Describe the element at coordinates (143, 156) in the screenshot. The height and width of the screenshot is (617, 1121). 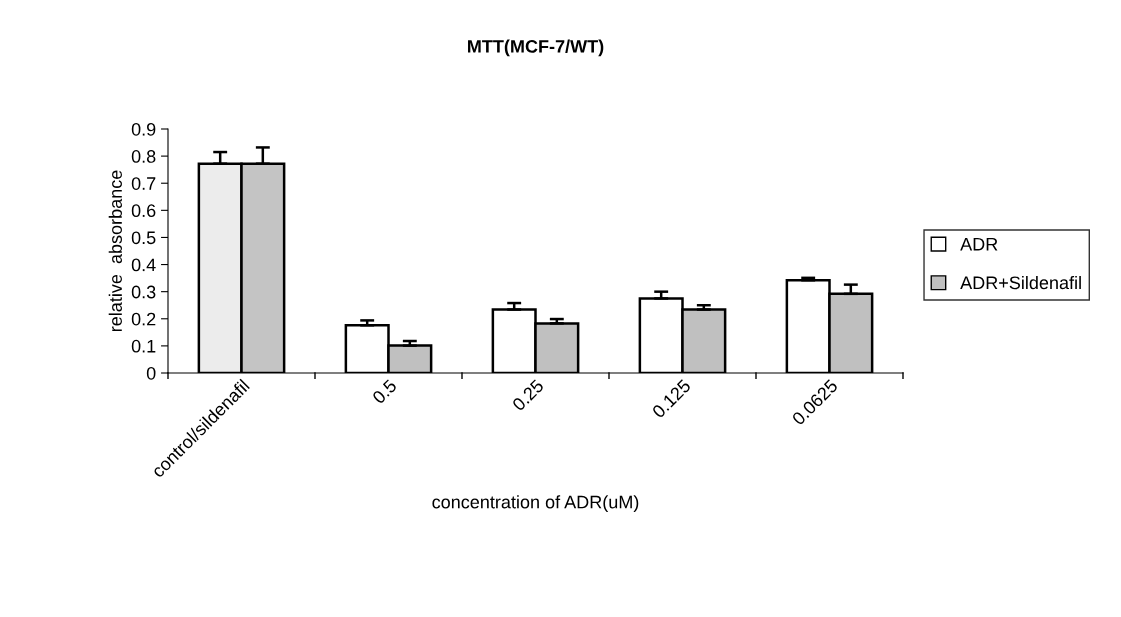
I see `y-tick-label: 0.8` at that location.